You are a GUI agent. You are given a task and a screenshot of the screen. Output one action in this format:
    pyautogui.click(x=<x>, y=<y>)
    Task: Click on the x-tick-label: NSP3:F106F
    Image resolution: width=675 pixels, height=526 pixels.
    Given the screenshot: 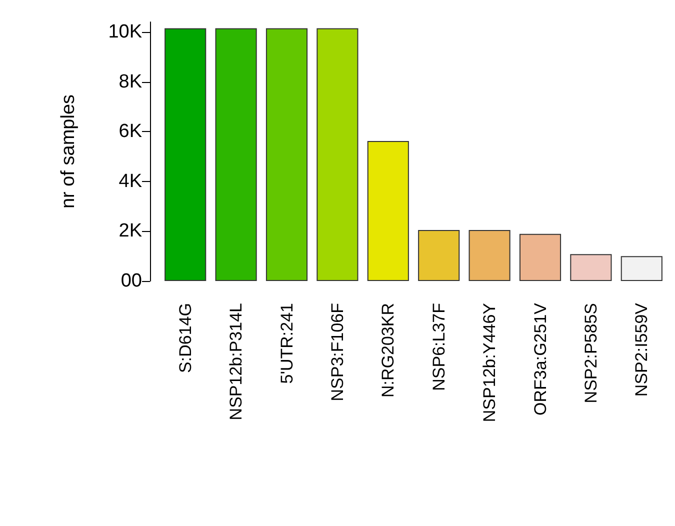 What is the action you would take?
    pyautogui.click(x=337, y=352)
    